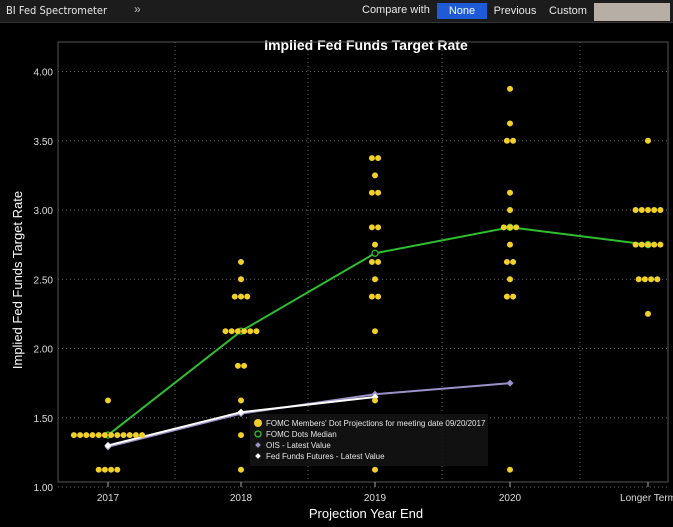 Image resolution: width=673 pixels, height=527 pixels. Describe the element at coordinates (568, 11) in the screenshot. I see `compare-custom-button: Custom` at that location.